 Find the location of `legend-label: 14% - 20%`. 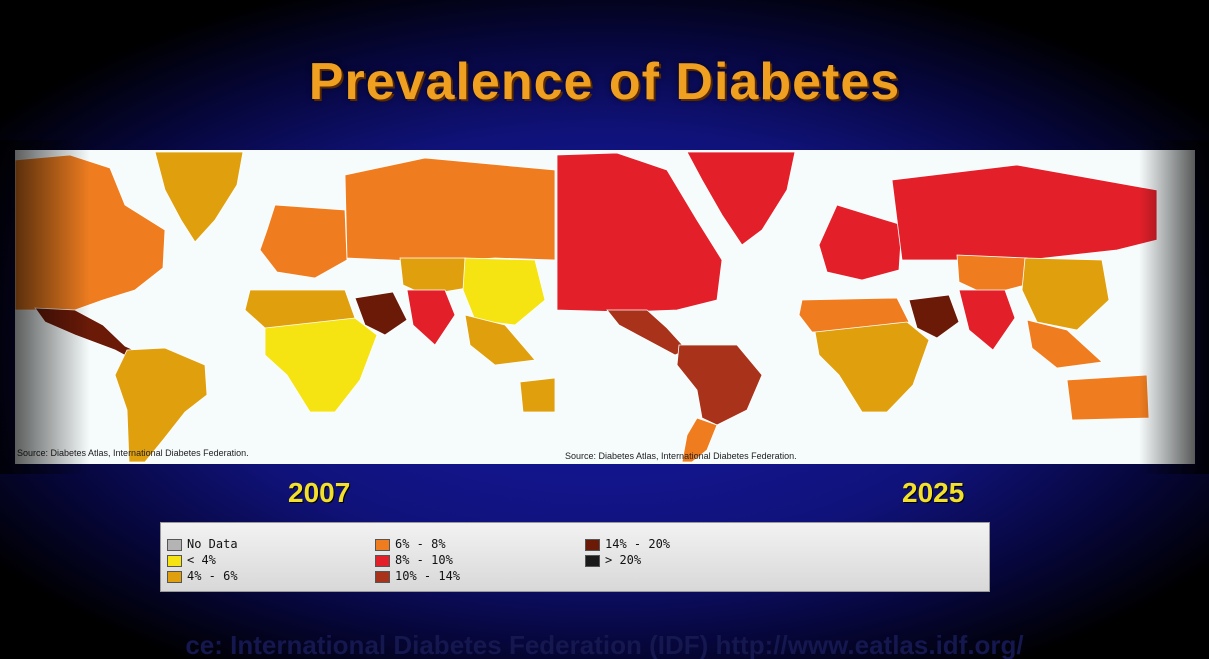

legend-label: 14% - 20% is located at coordinates (638, 544).